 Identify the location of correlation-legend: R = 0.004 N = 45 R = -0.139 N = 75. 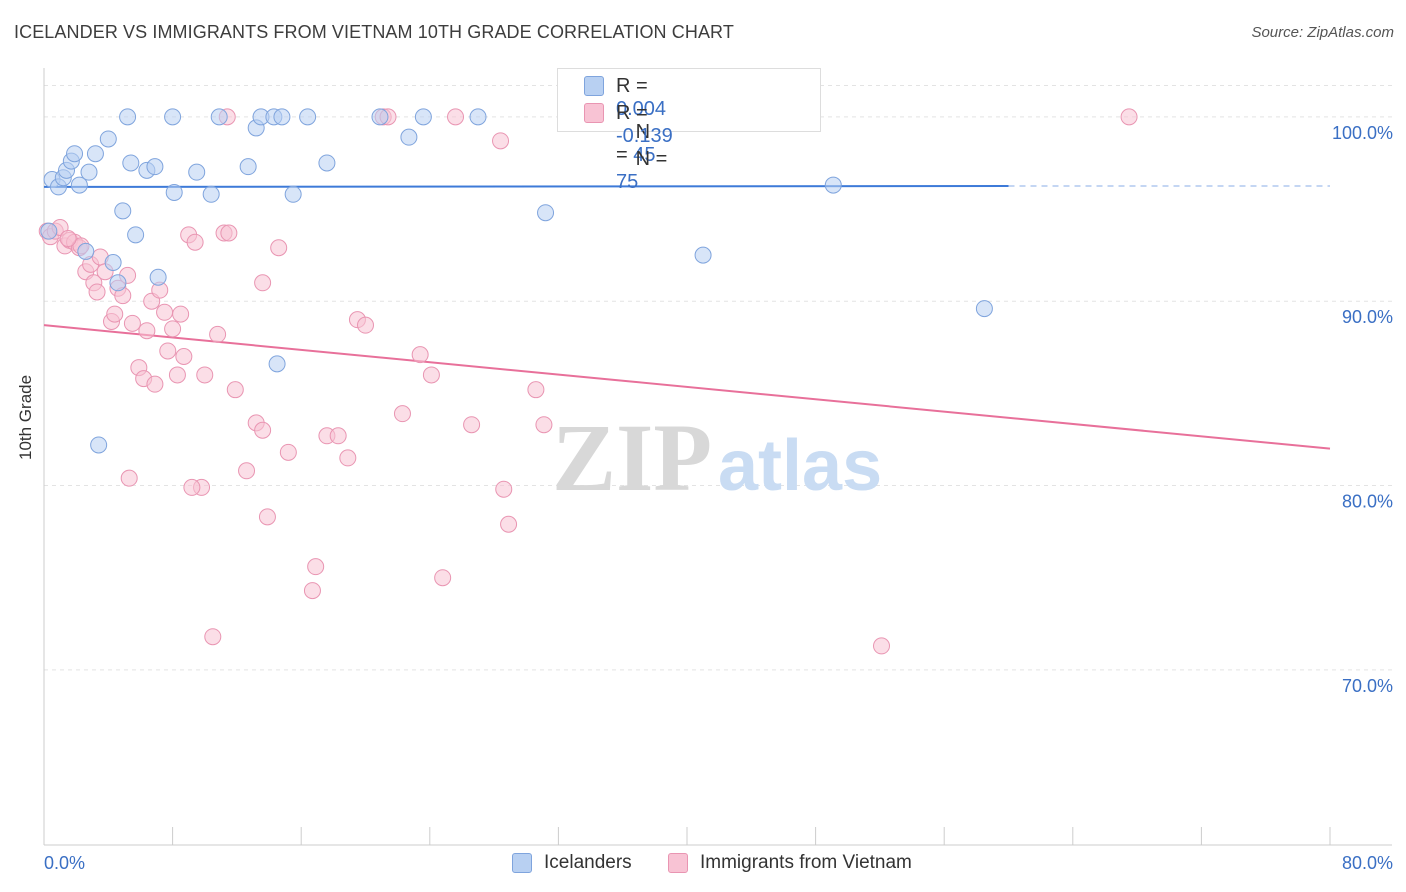
(689, 130).